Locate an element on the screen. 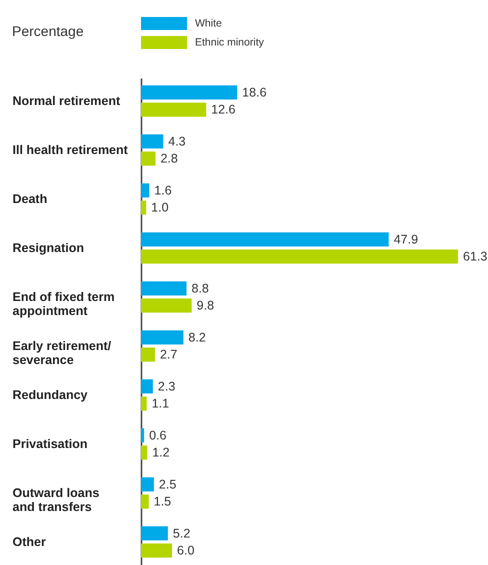 The height and width of the screenshot is (565, 488). data-label: 4.3 is located at coordinates (177, 141).